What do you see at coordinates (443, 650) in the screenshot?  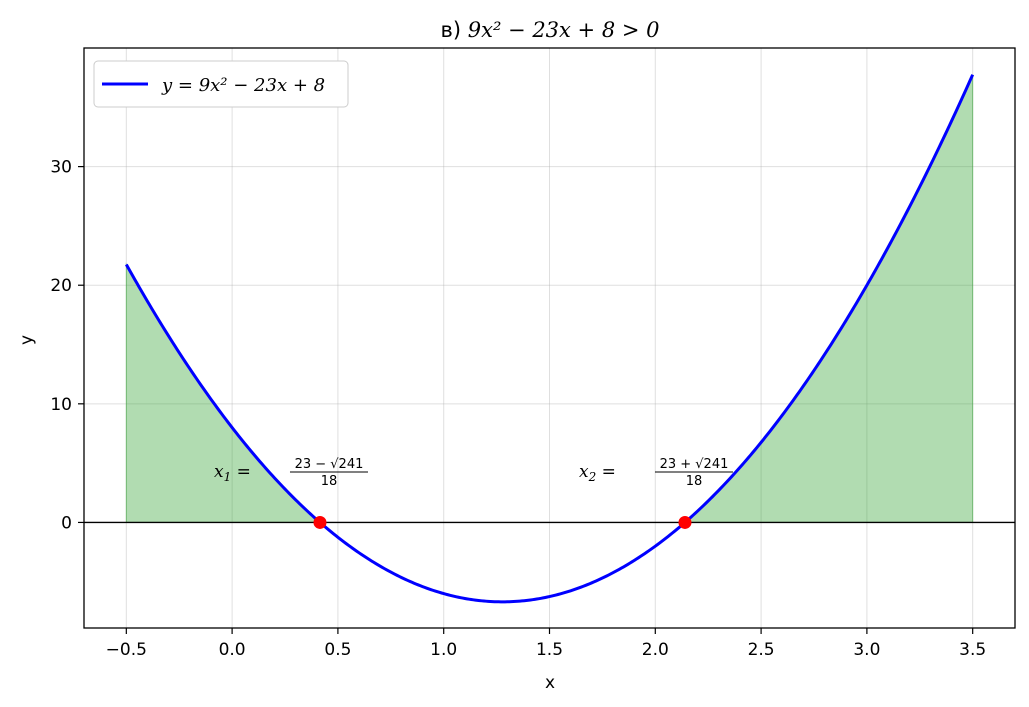 I see `x-tick-label: 1.0` at bounding box center [443, 650].